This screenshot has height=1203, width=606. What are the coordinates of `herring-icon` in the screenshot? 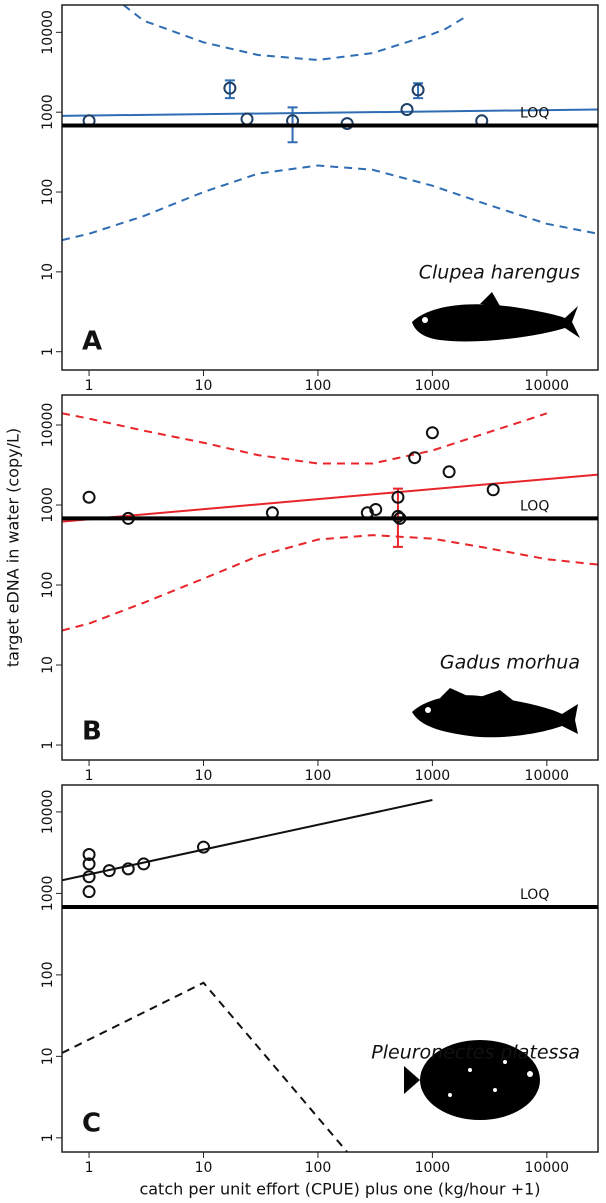 It's located at (496, 317).